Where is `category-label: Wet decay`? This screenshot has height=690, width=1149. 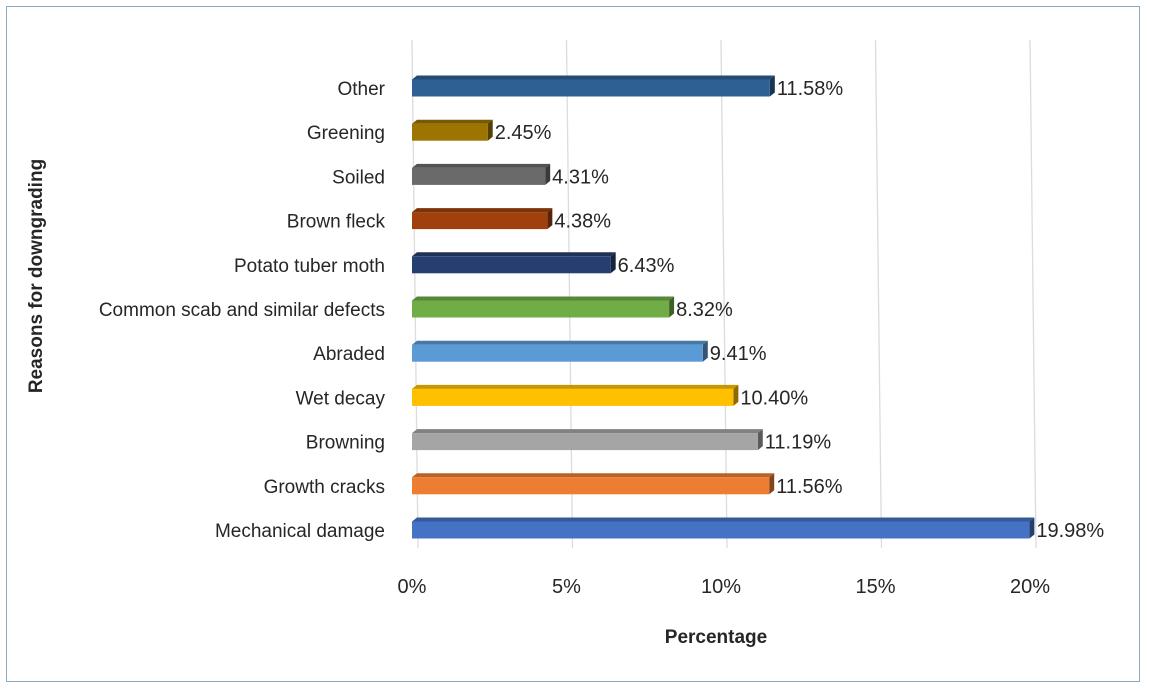 category-label: Wet decay is located at coordinates (341, 398).